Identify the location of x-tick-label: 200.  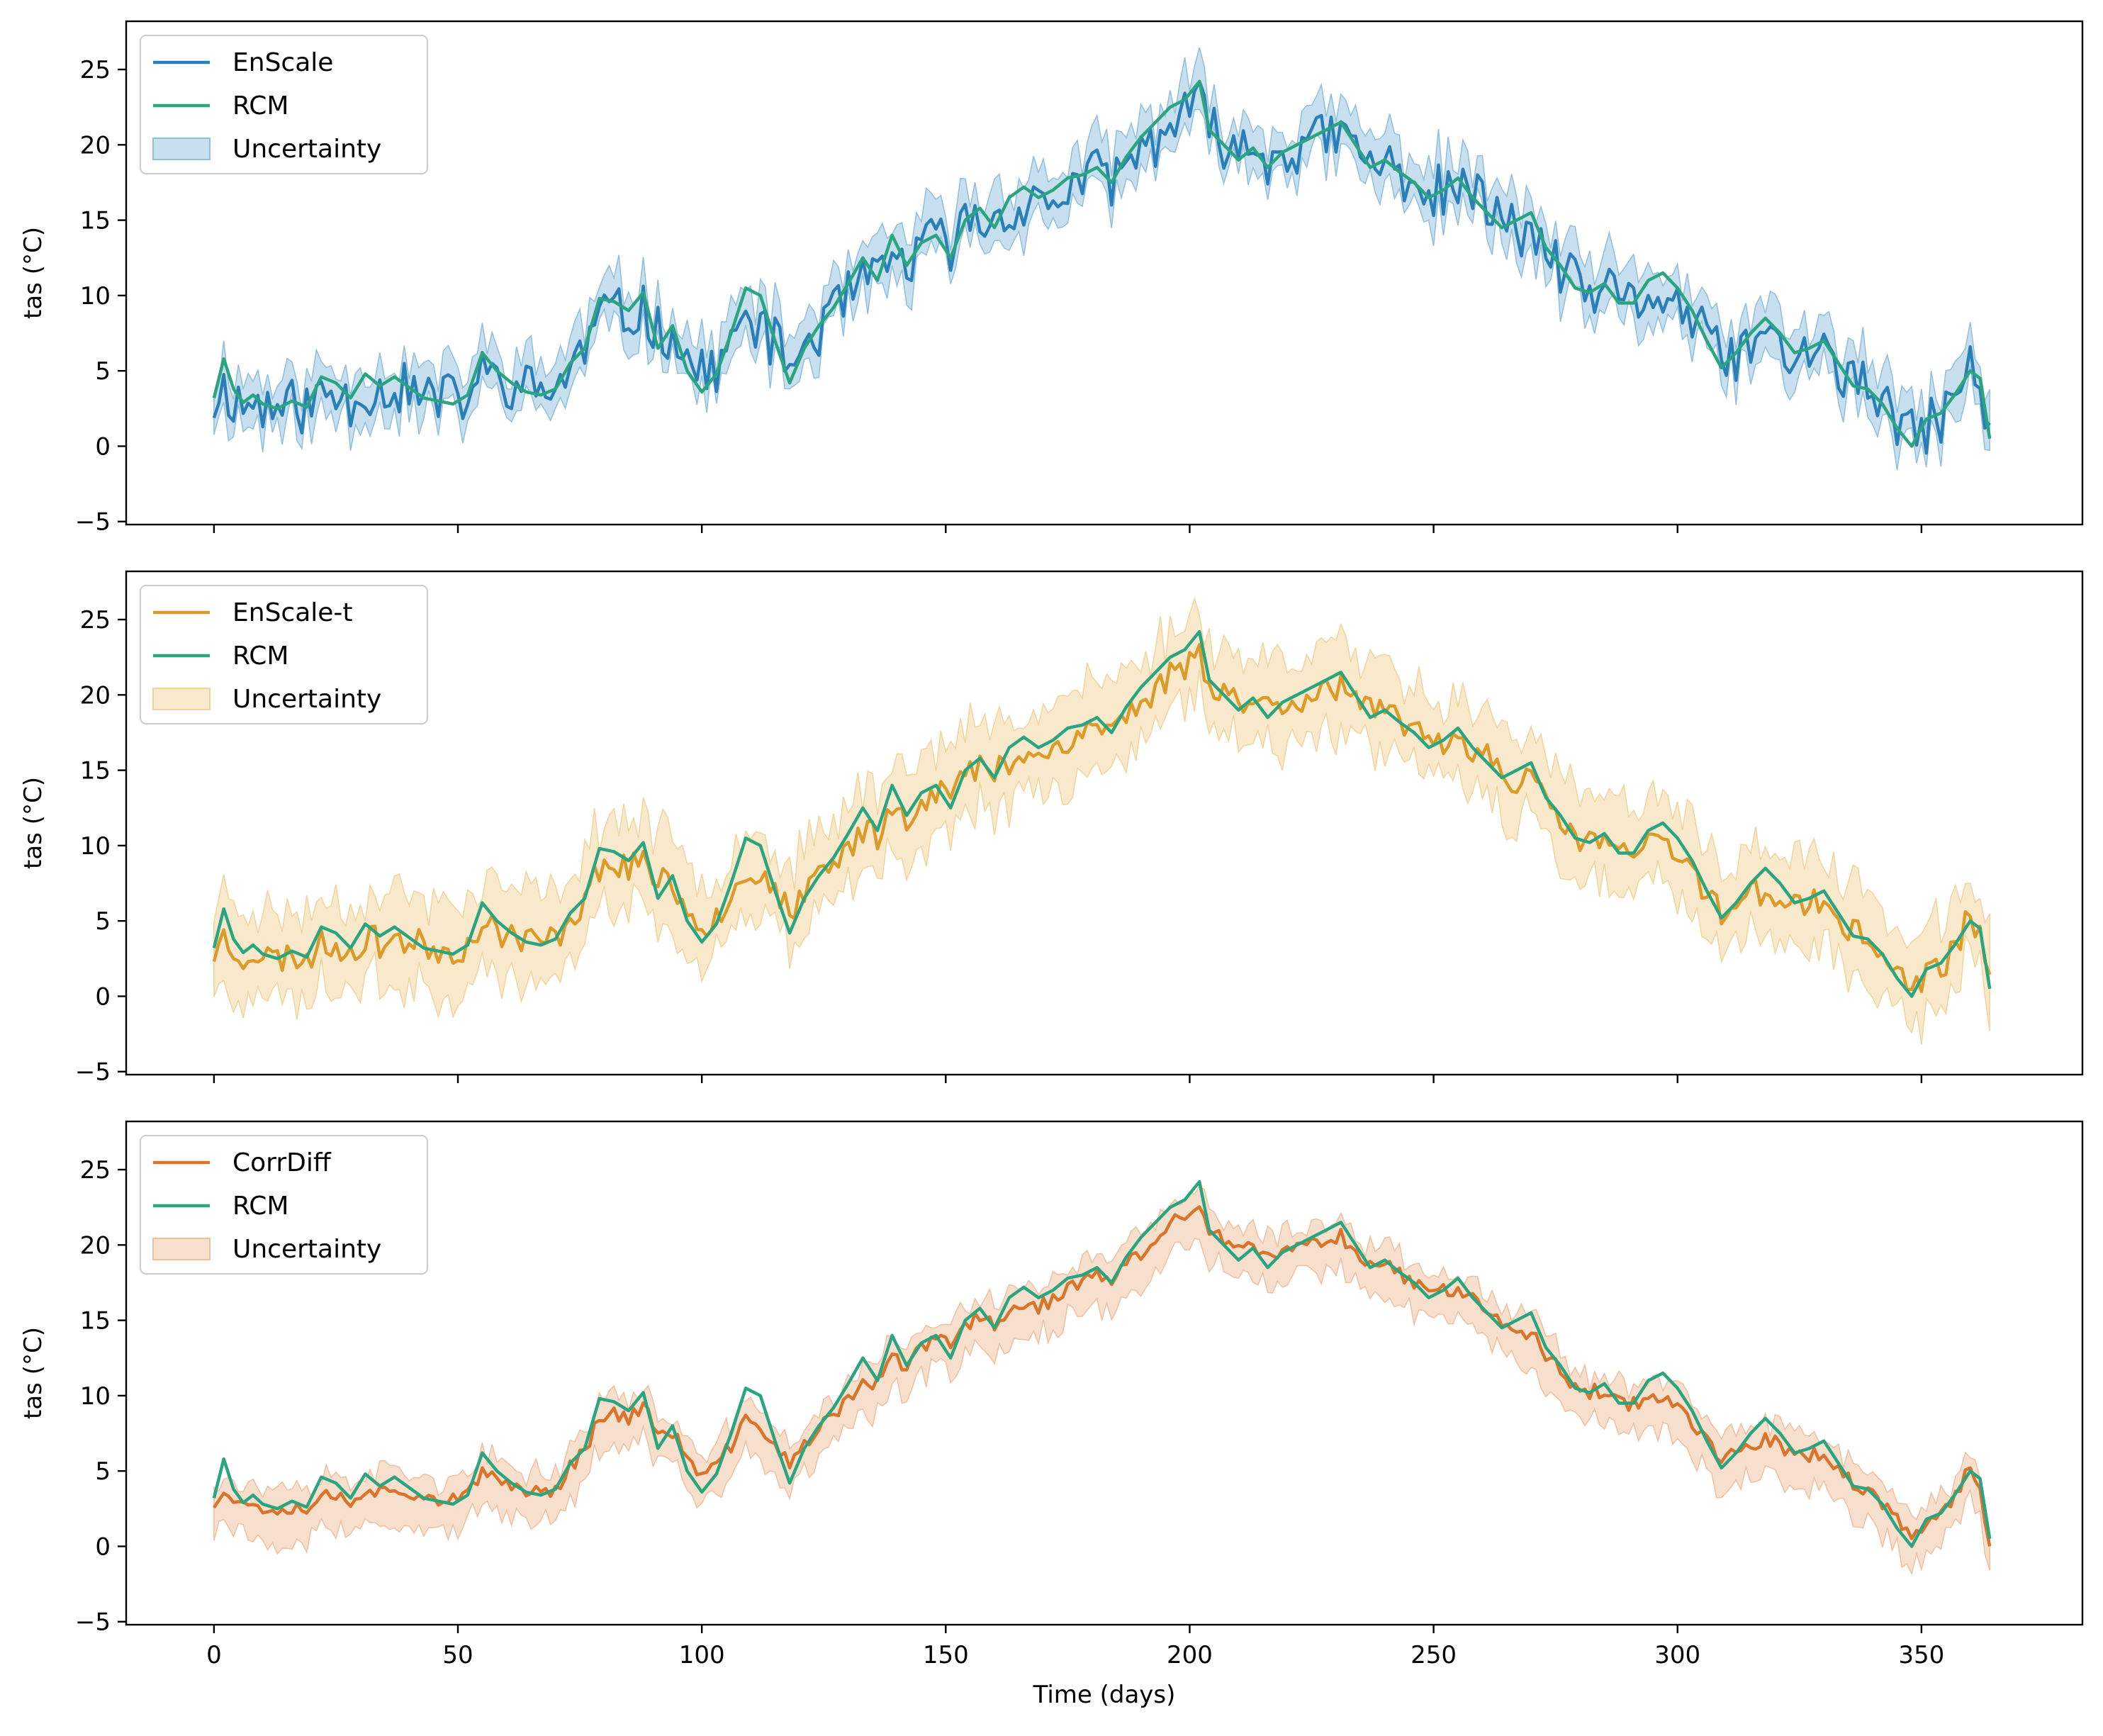
(1190, 1655).